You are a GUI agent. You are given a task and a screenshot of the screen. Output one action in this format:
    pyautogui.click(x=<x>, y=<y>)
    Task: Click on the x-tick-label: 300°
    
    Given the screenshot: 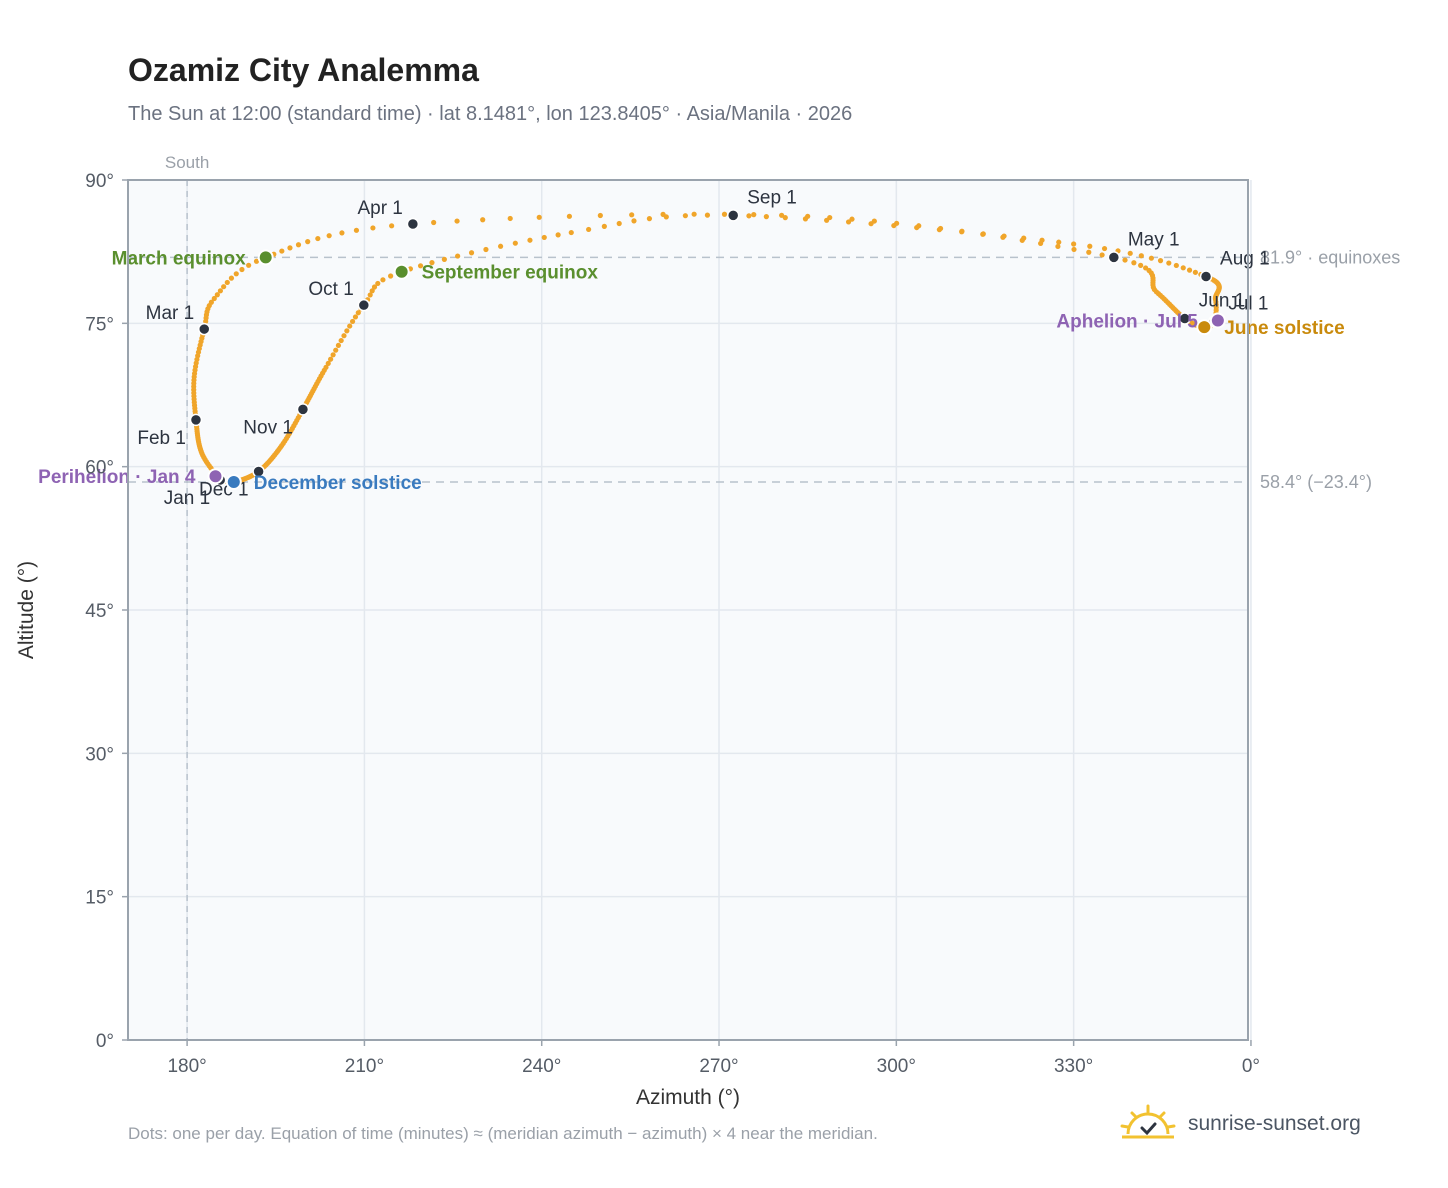 What is the action you would take?
    pyautogui.click(x=896, y=1066)
    